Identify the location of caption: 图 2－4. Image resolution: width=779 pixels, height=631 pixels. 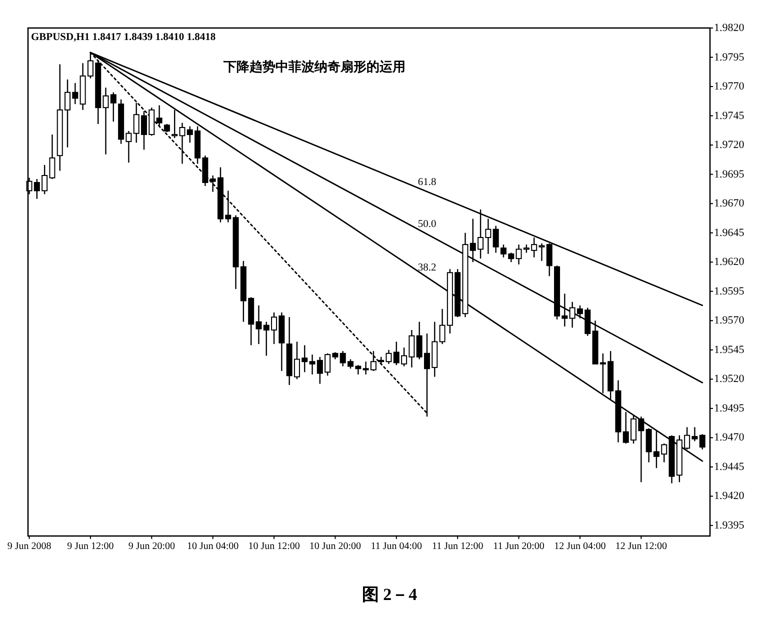
(390, 594).